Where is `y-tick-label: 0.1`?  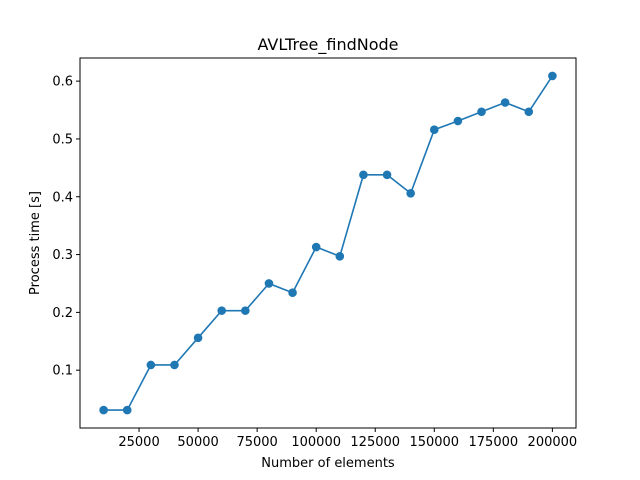
y-tick-label: 0.1 is located at coordinates (62, 371).